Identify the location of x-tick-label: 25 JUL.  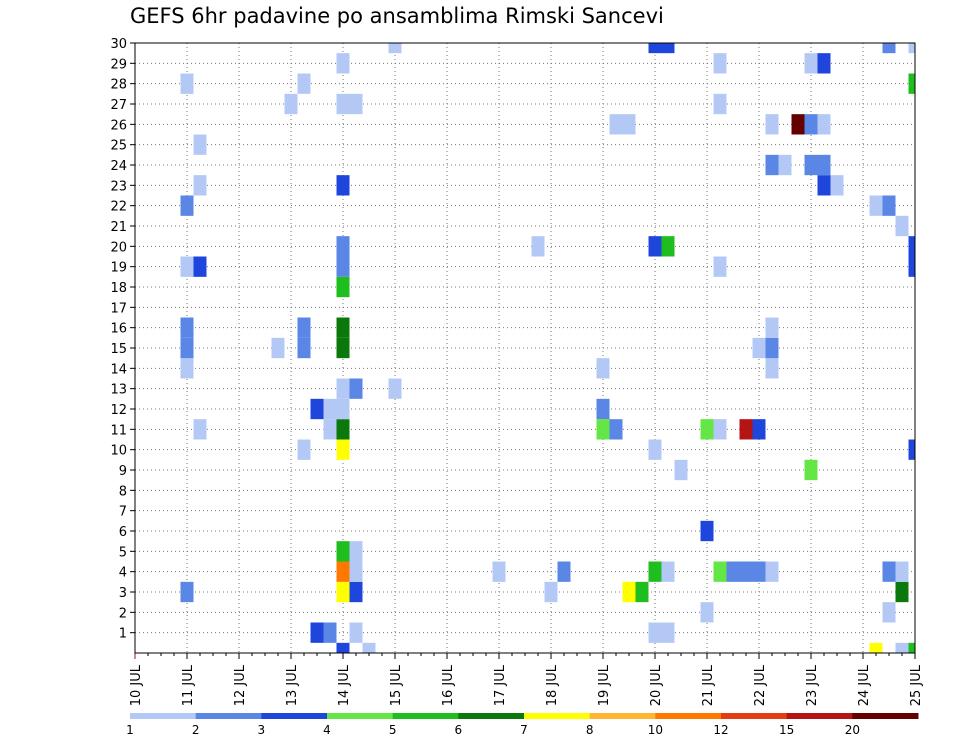
(916, 685).